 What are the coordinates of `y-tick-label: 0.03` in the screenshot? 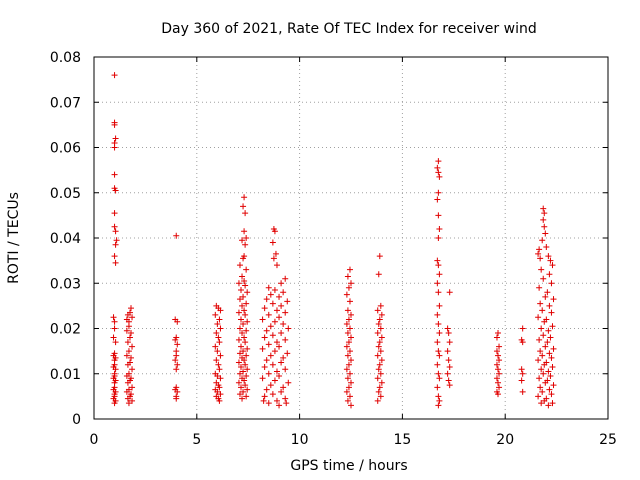 It's located at (65, 284).